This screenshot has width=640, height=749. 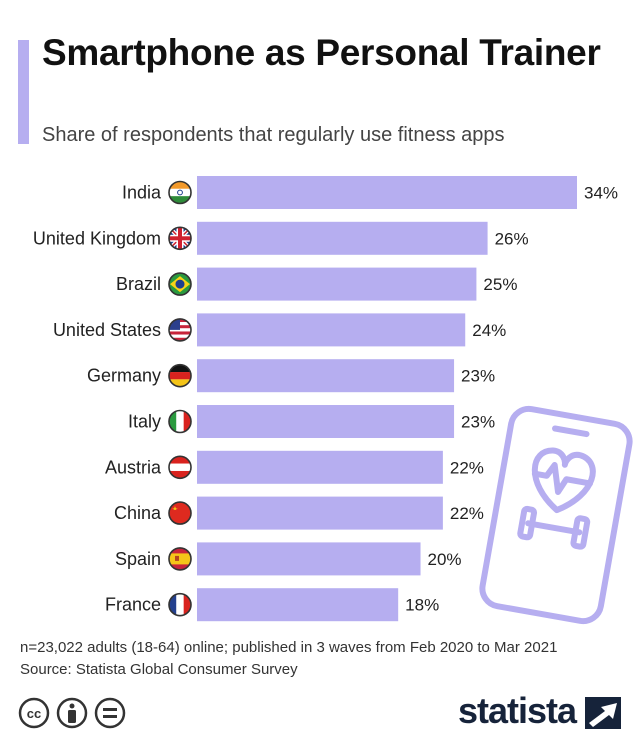 I want to click on category-label: Italy, so click(x=144, y=422).